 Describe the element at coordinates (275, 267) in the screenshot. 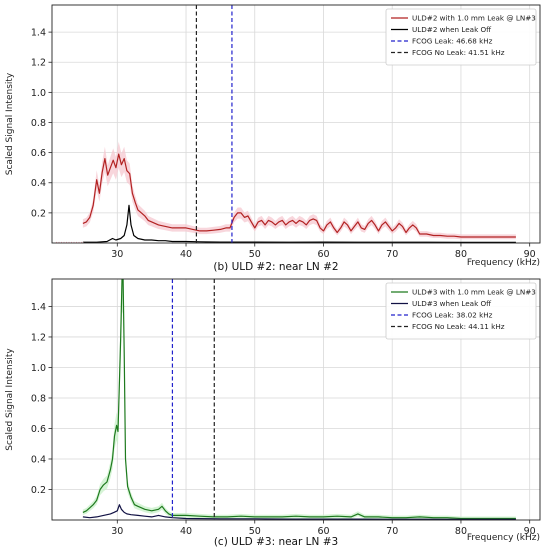

I see `panel-caption: (b) ULD #2: near LN #2` at that location.